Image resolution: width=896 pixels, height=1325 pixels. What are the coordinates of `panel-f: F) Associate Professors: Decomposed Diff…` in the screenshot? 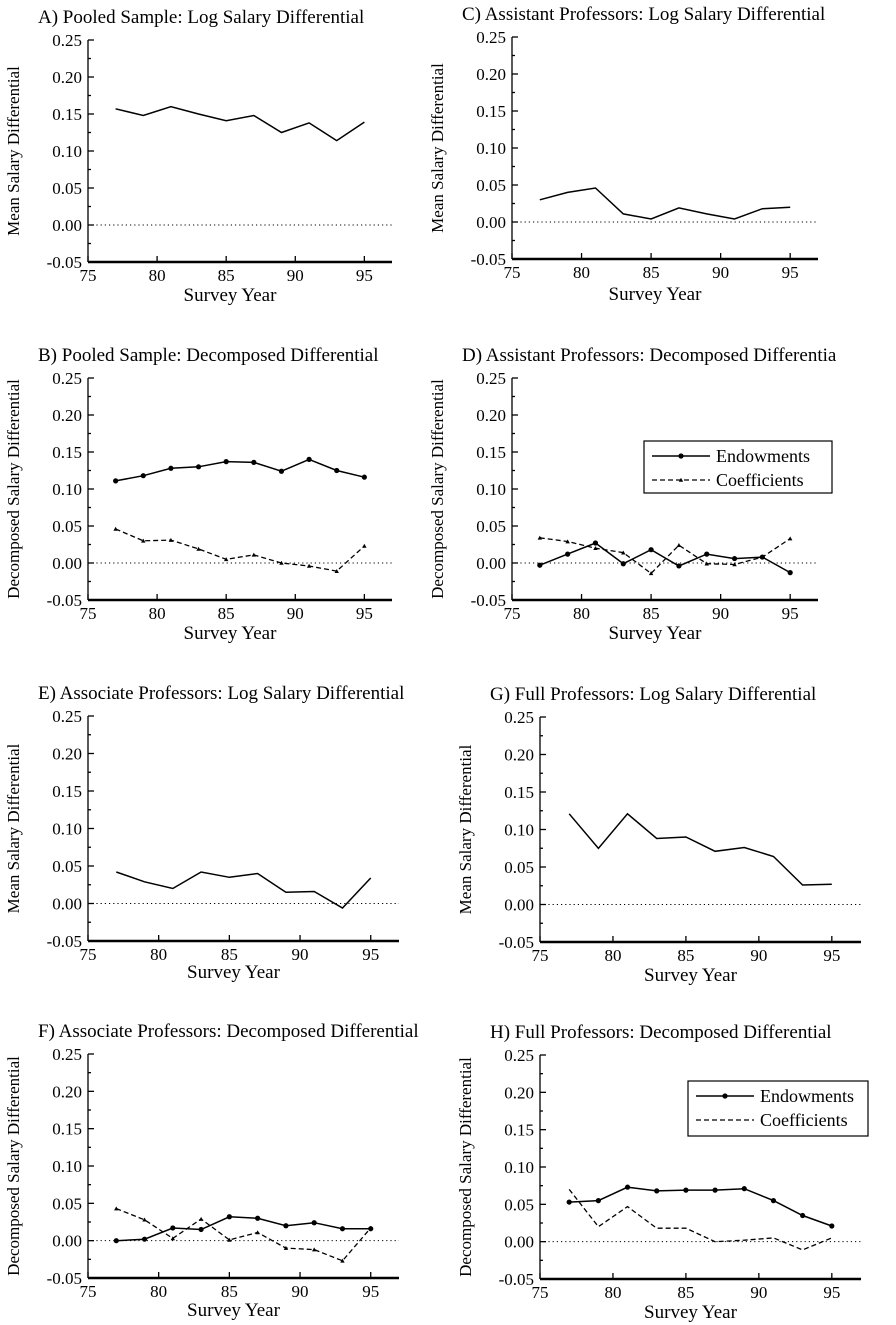 It's located at (211, 1171).